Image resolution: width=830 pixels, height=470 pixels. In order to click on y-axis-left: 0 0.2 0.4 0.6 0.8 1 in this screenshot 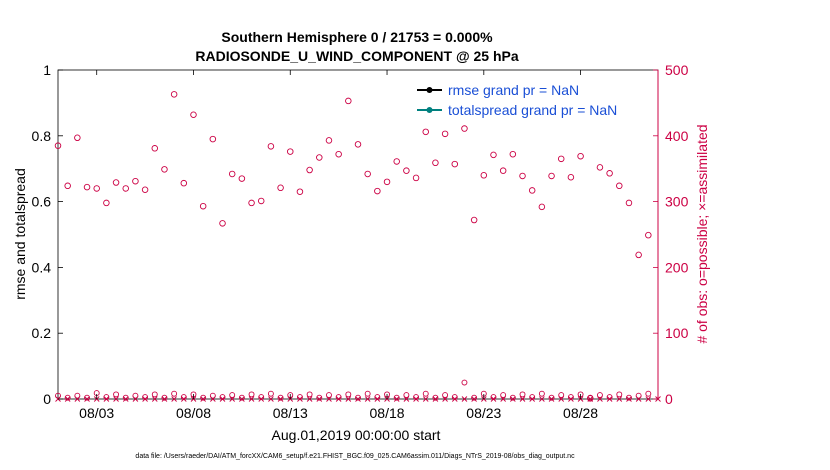, I will do `click(47, 234)`.